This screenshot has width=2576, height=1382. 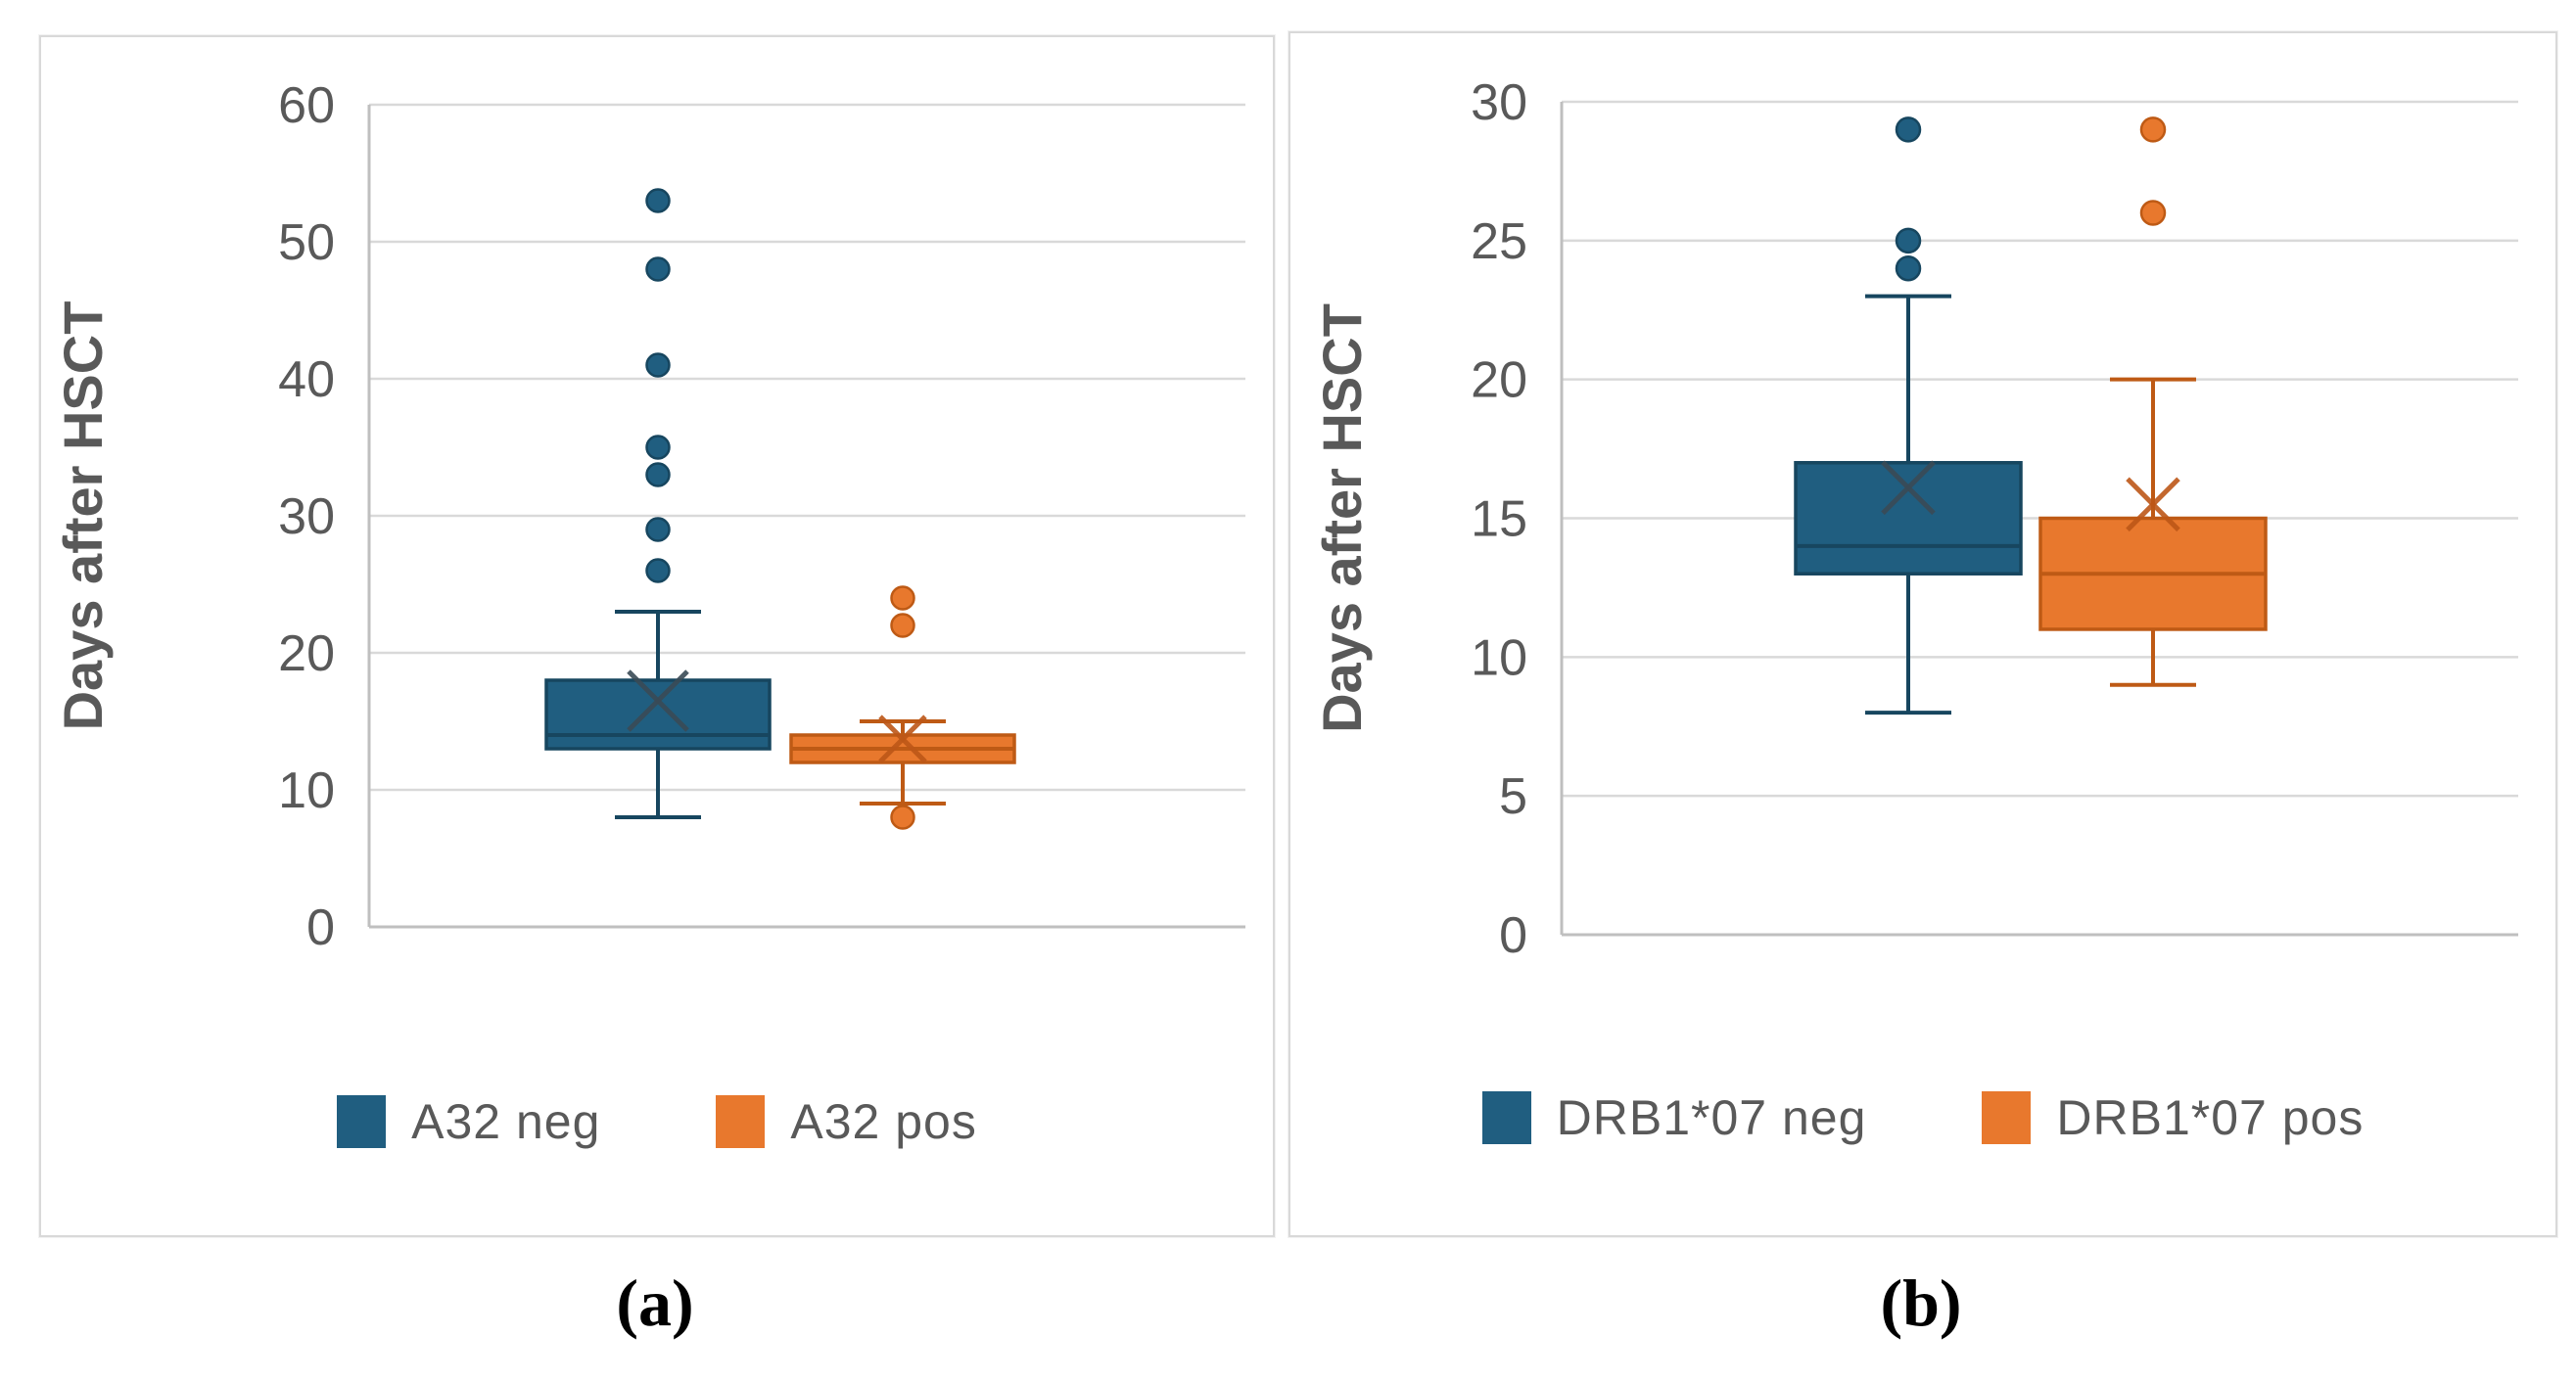 What do you see at coordinates (1499, 241) in the screenshot?
I see `y-tick-label: 25` at bounding box center [1499, 241].